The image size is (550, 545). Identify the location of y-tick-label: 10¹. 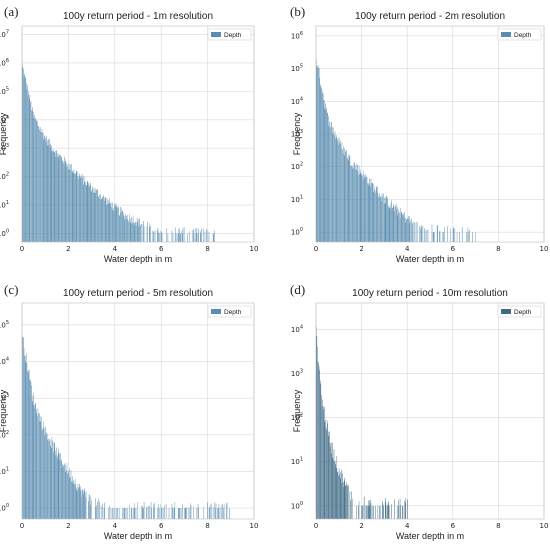
(297, 199).